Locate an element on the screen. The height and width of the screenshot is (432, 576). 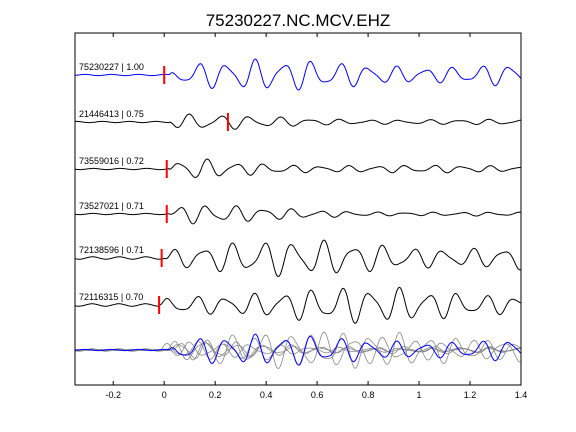
x-tick-label: 0 is located at coordinates (164, 395).